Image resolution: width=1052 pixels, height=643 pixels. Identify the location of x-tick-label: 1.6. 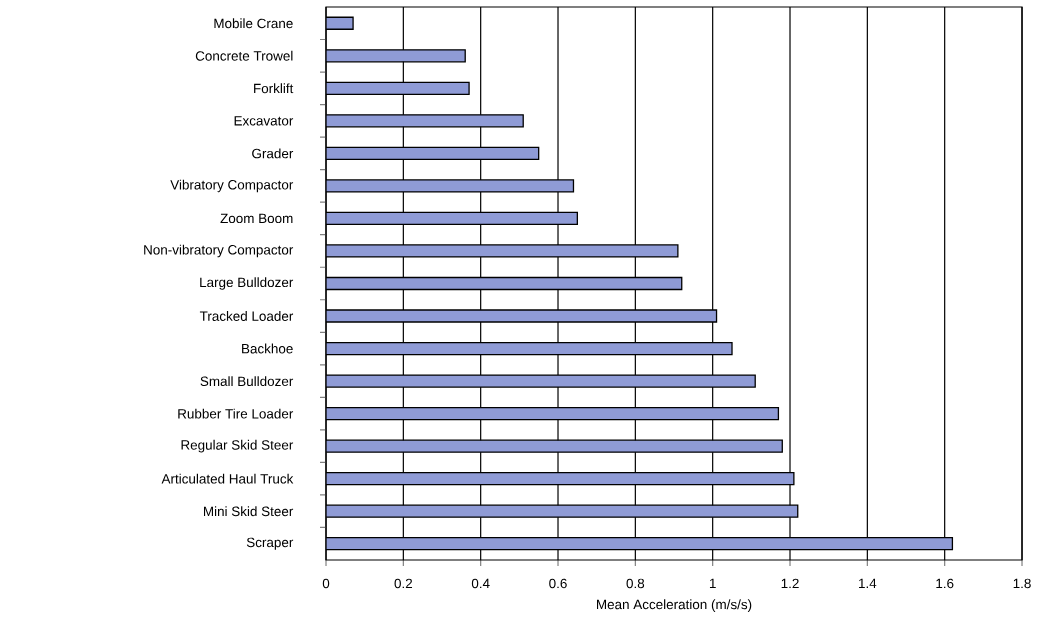
(945, 583).